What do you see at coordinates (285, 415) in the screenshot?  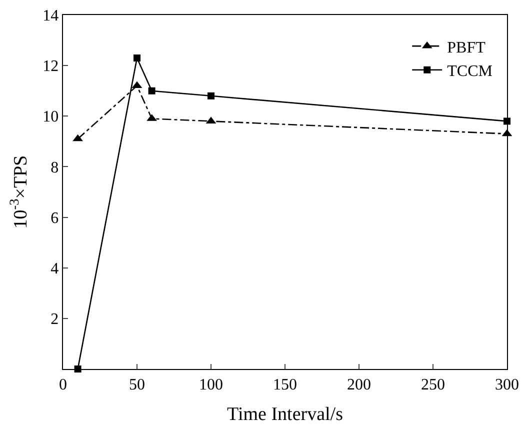 I see `x-axis-title: Time Interval/s` at bounding box center [285, 415].